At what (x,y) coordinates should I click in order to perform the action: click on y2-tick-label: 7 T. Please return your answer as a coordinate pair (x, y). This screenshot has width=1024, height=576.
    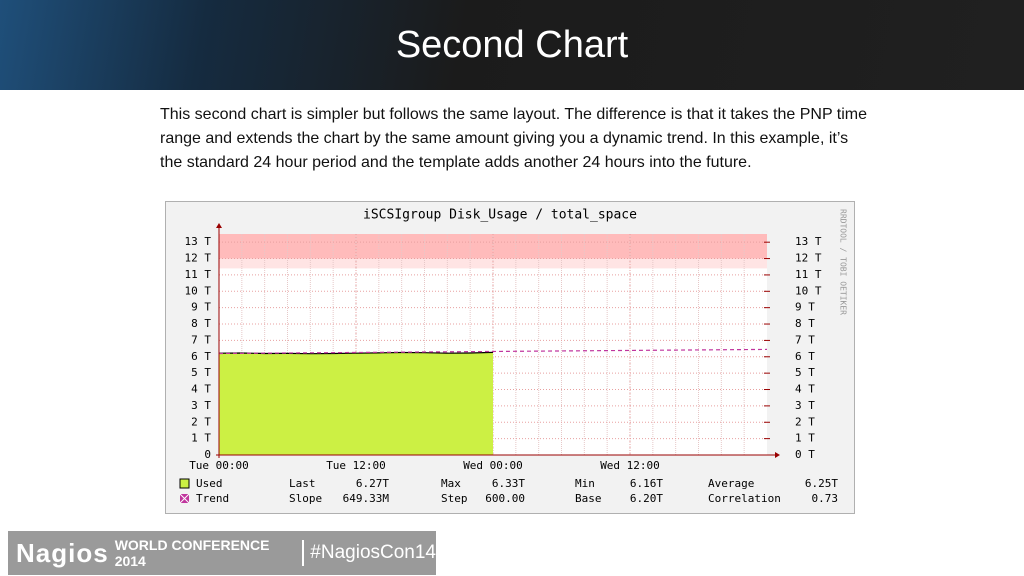
    Looking at the image, I should click on (805, 339).